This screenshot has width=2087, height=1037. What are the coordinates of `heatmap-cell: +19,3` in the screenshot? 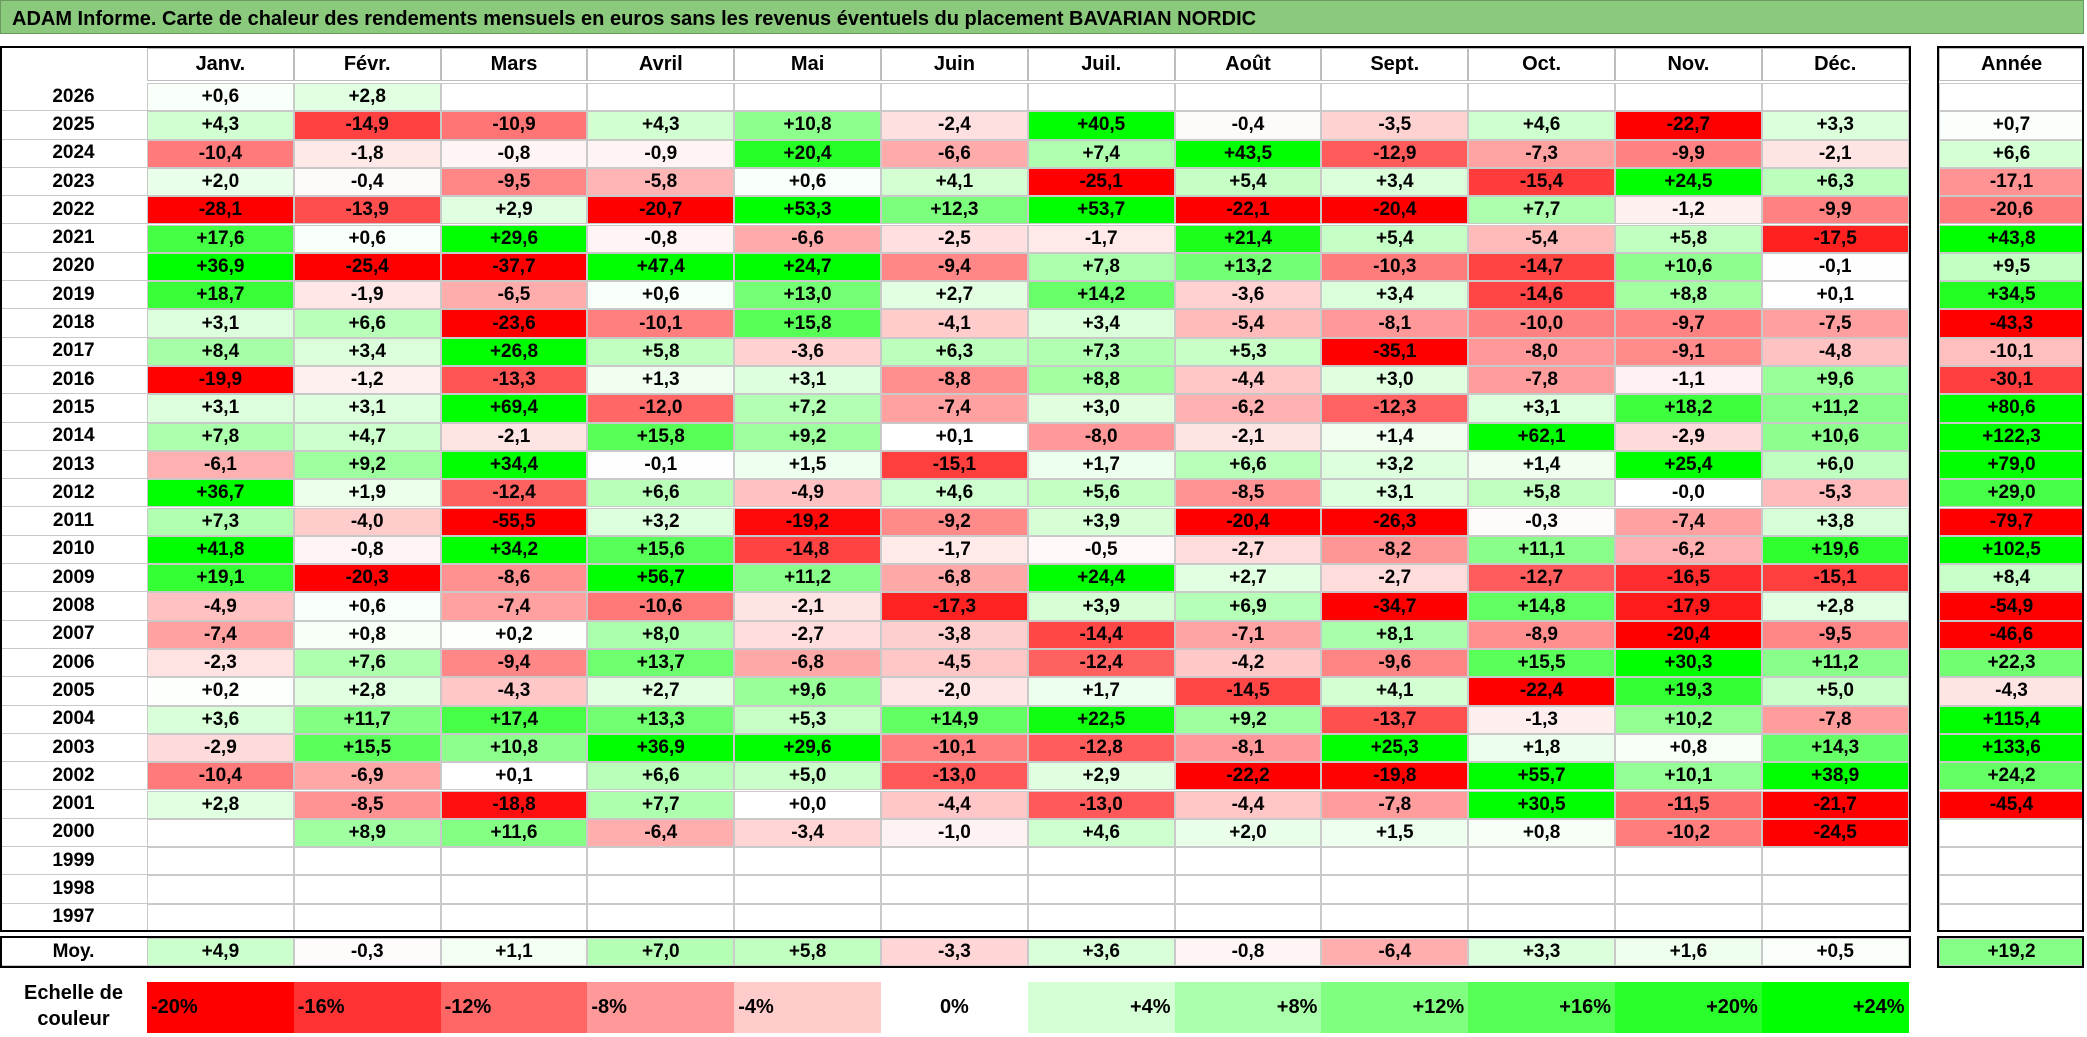 It's located at (1688, 691).